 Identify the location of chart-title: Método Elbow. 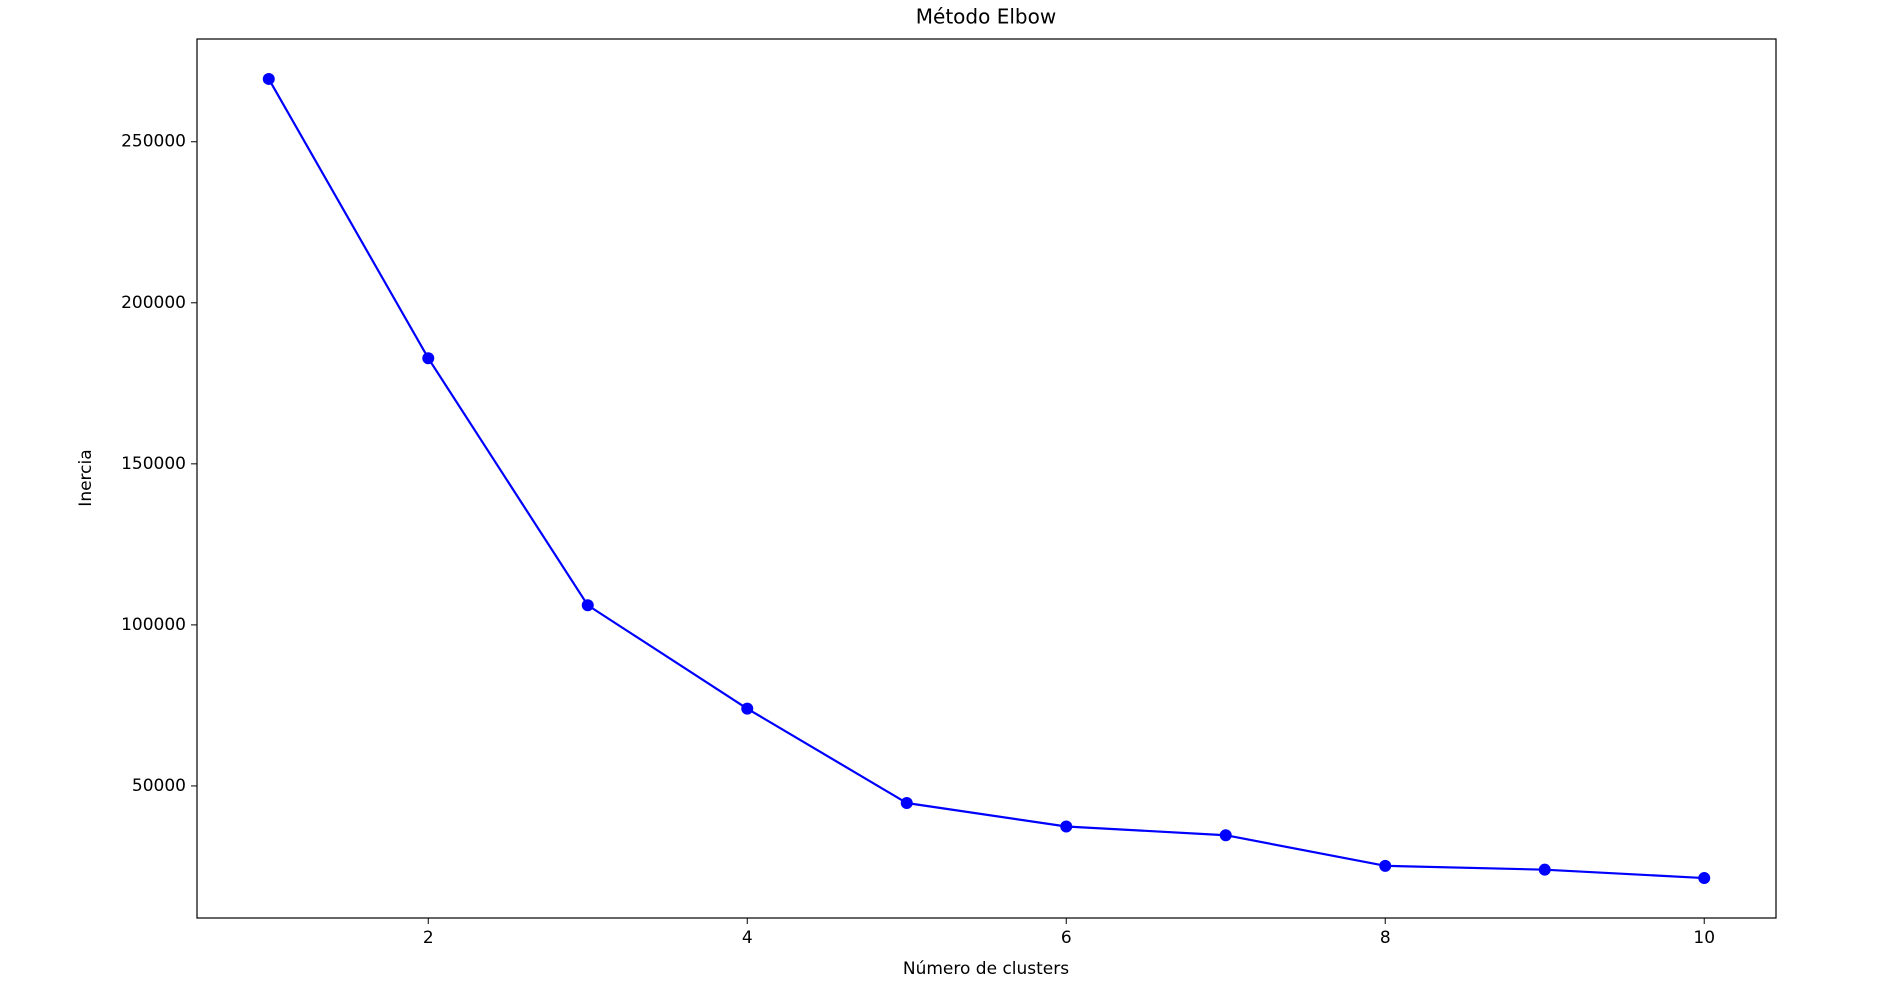
(986, 17).